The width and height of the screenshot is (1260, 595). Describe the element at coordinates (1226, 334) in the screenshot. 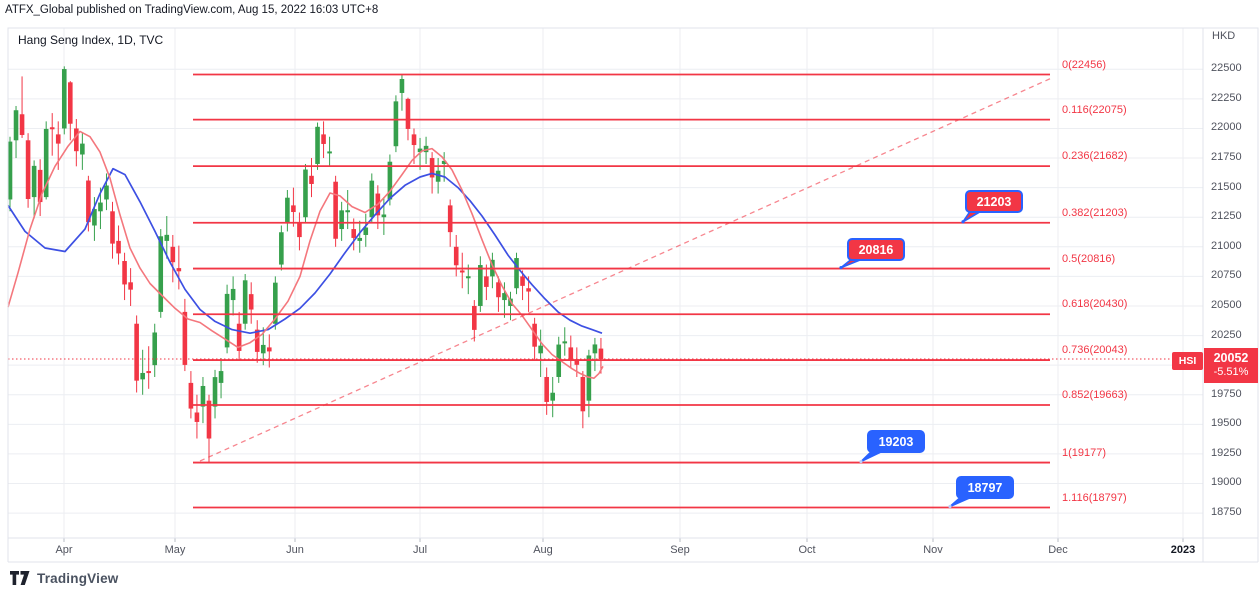

I see `price-tick-label: 20250` at that location.